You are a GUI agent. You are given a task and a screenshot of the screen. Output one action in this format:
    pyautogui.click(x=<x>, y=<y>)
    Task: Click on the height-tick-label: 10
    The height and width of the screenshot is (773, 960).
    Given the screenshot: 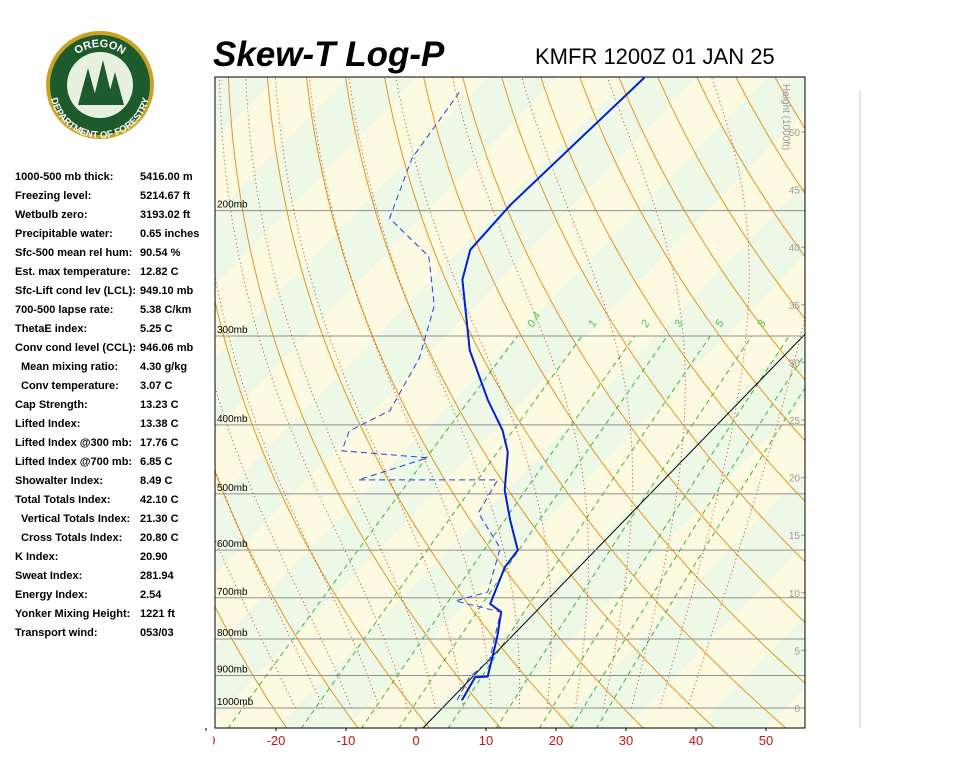 What is the action you would take?
    pyautogui.click(x=795, y=594)
    